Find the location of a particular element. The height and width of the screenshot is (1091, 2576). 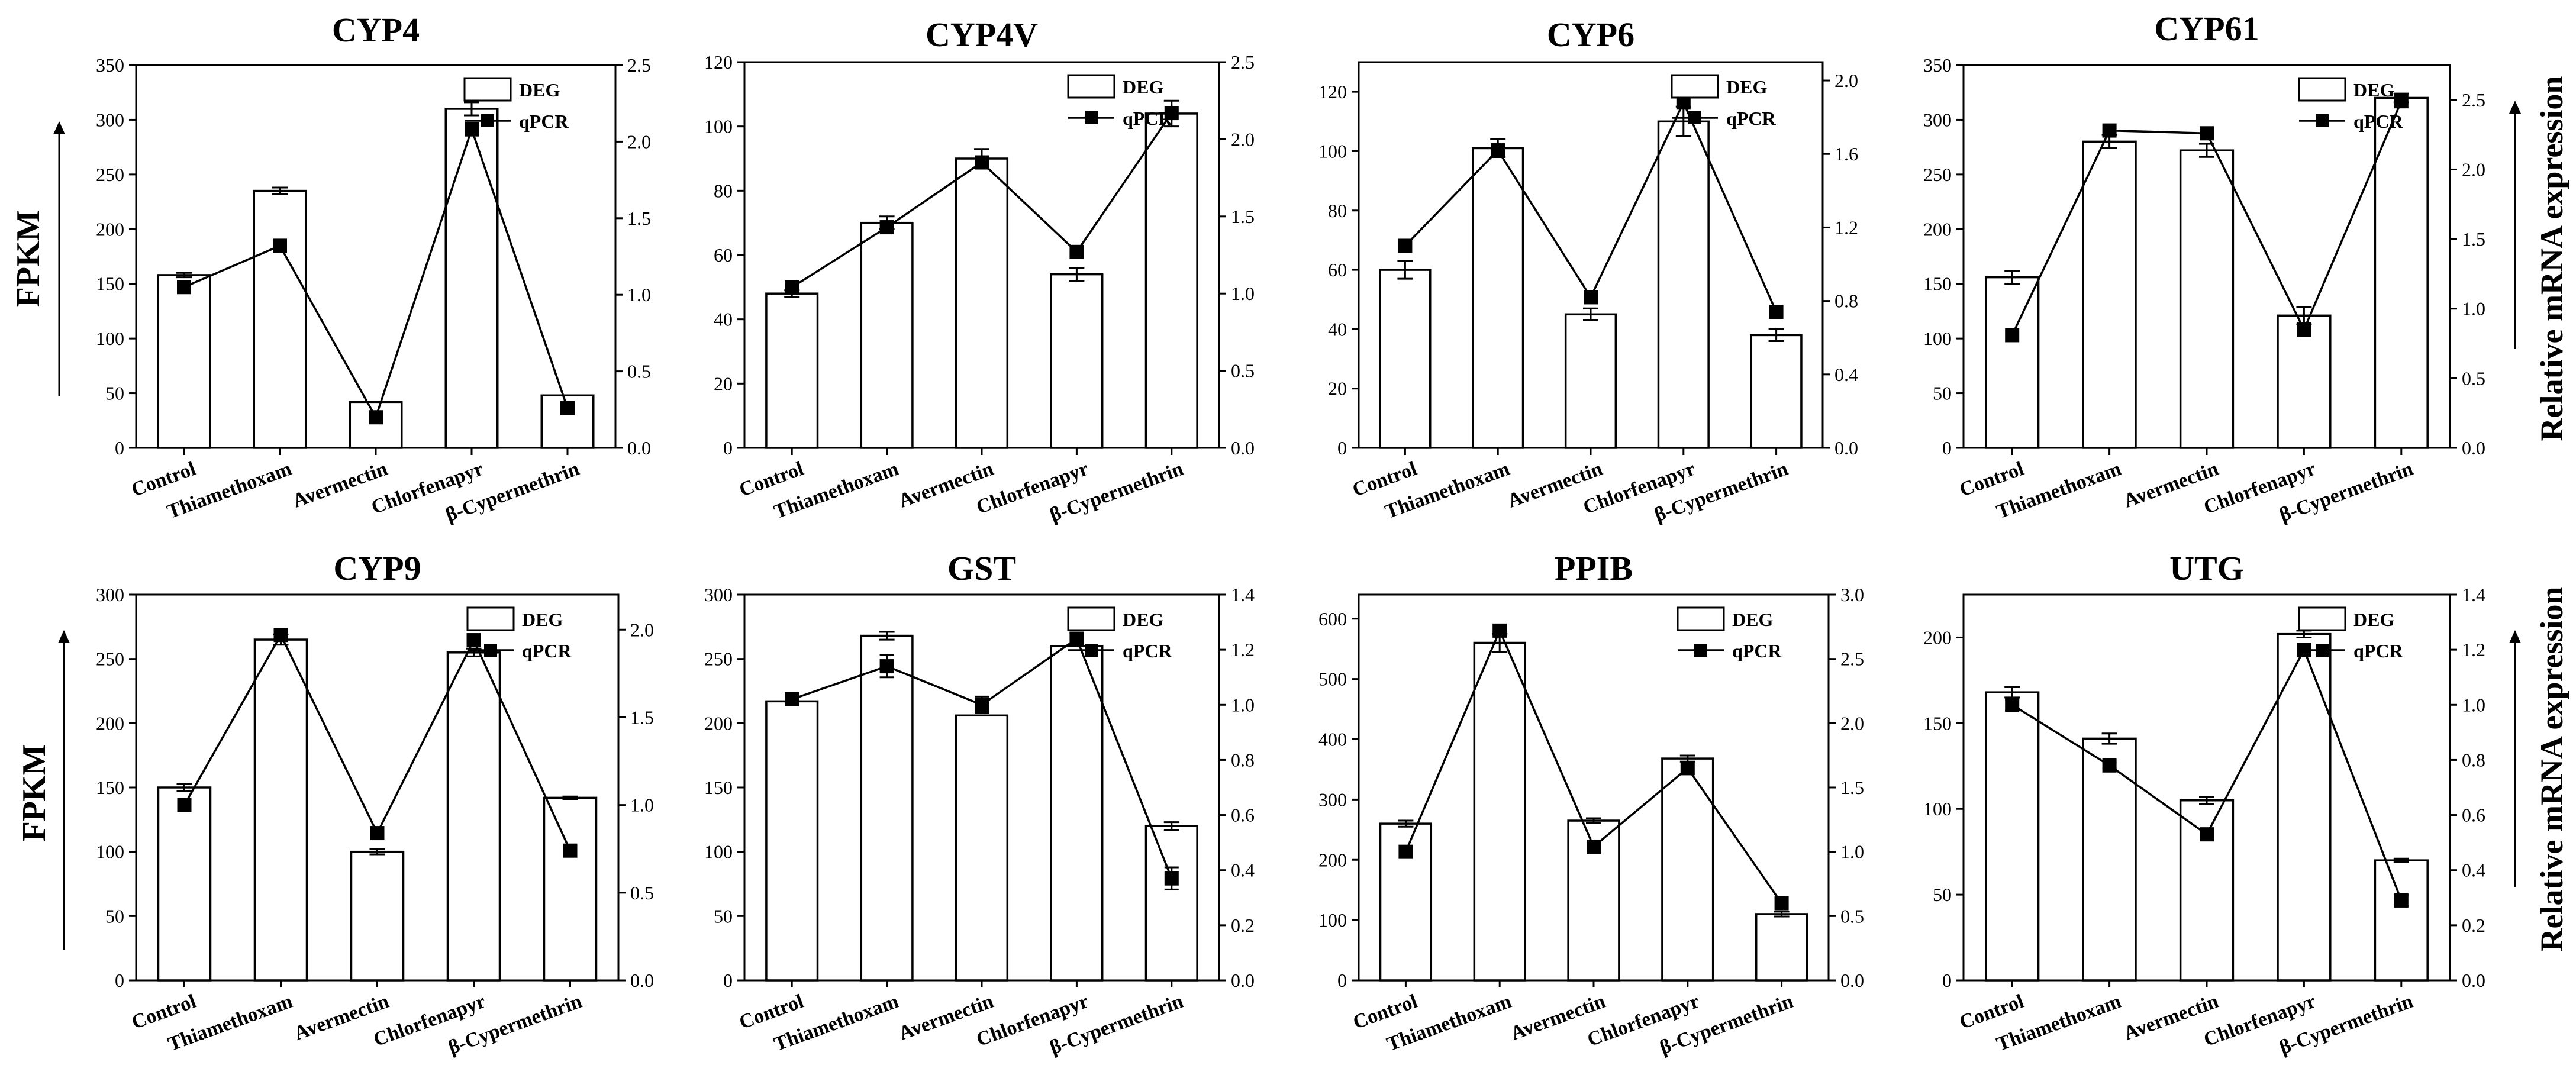

y-tick-label: 400 is located at coordinates (1332, 740).